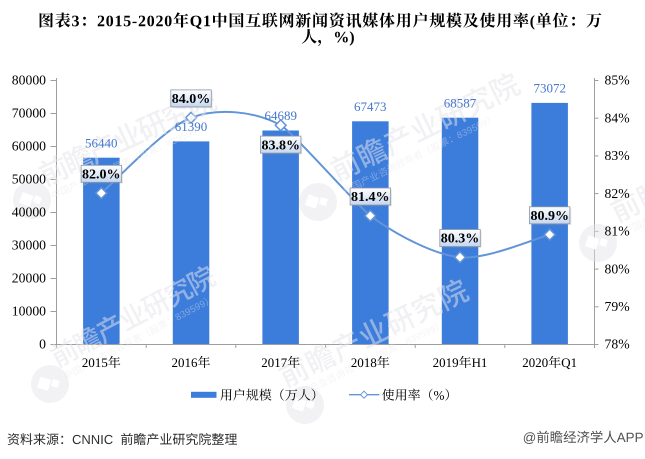  Describe the element at coordinates (617, 231) in the screenshot. I see `svg-text: 81%` at that location.